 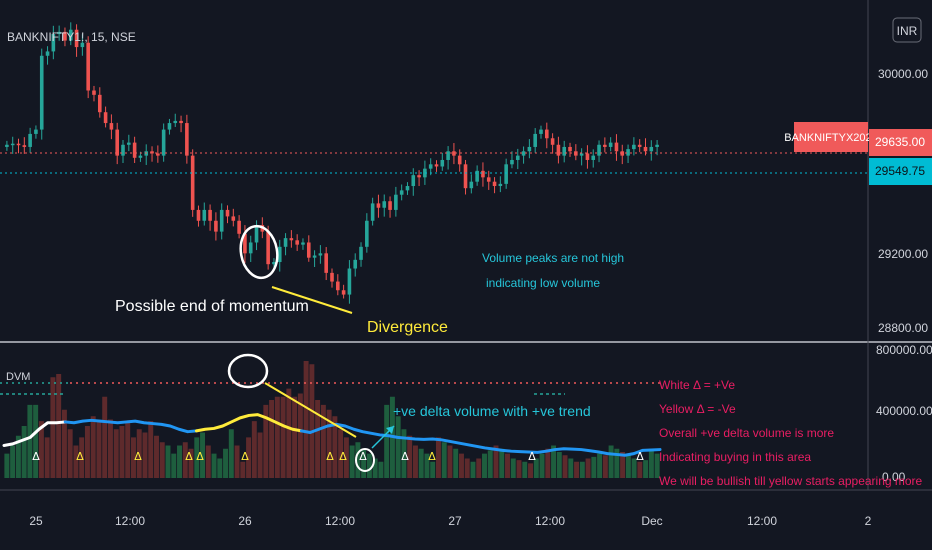 What do you see at coordinates (735, 457) in the screenshot?
I see `note-buying-area: Indicating buying in this area` at bounding box center [735, 457].